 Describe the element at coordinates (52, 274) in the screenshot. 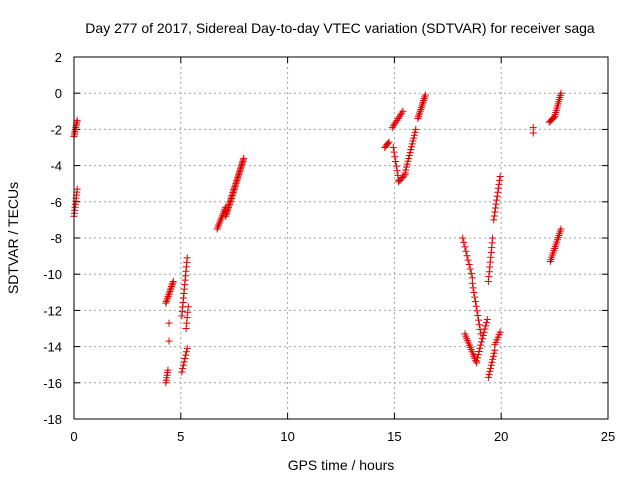

I see `y-tick-label: -10` at that location.